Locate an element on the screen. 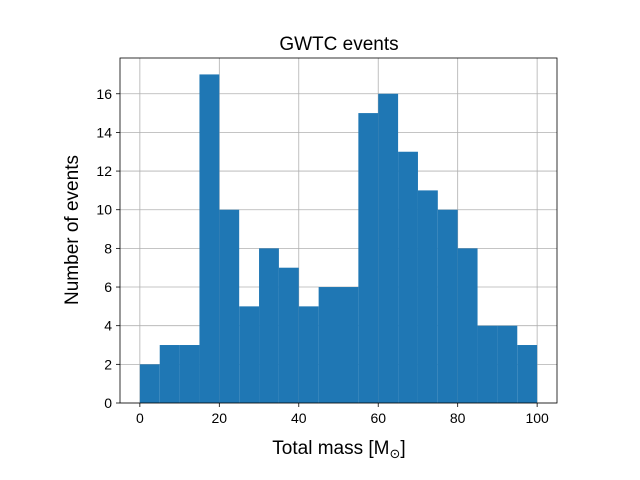  x-tick-label: 40 is located at coordinates (299, 418).